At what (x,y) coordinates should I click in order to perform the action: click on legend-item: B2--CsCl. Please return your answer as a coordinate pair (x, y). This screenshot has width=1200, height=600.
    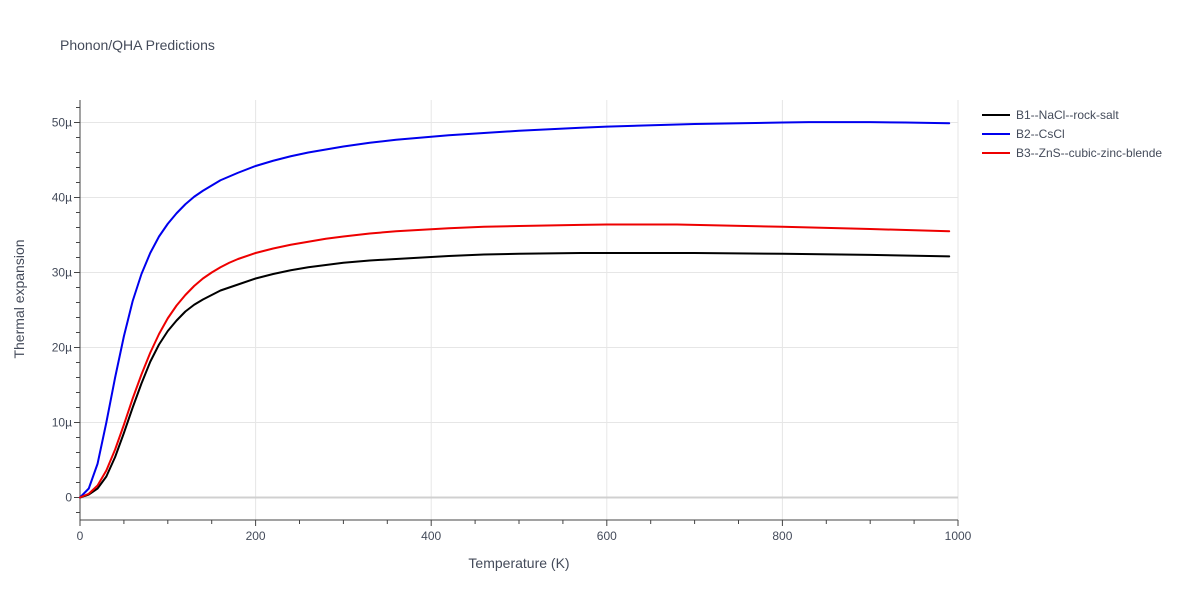
    Looking at the image, I should click on (1023, 134).